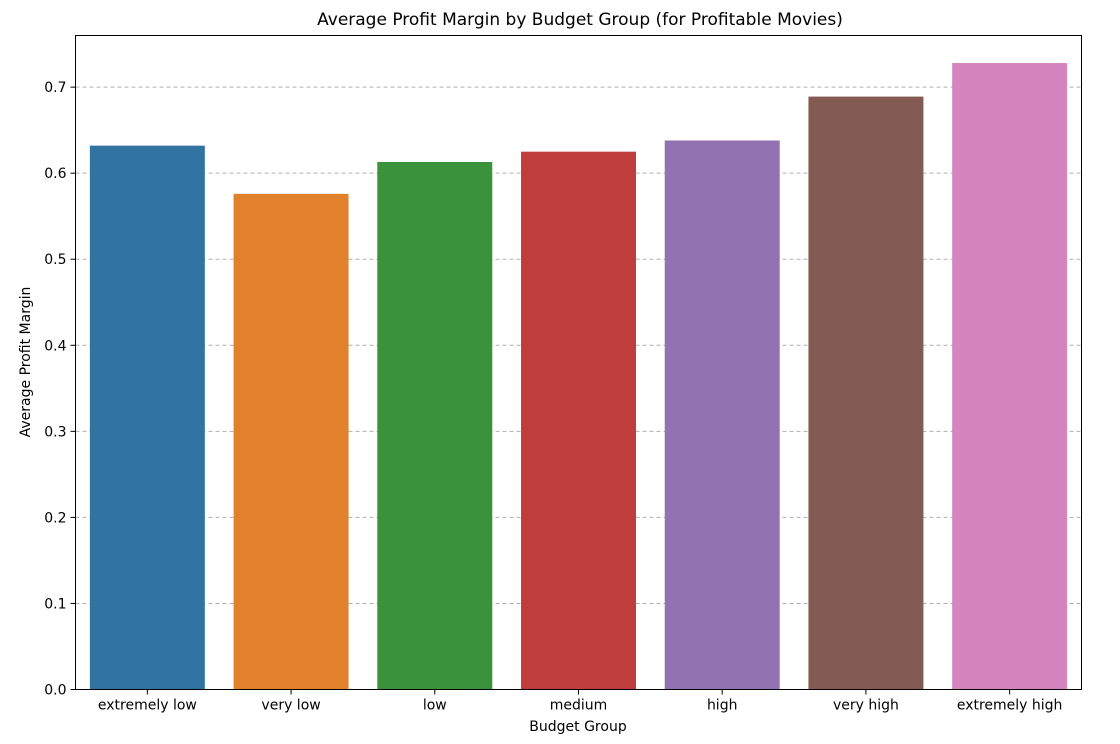  I want to click on bar-extremely-low, so click(147, 417).